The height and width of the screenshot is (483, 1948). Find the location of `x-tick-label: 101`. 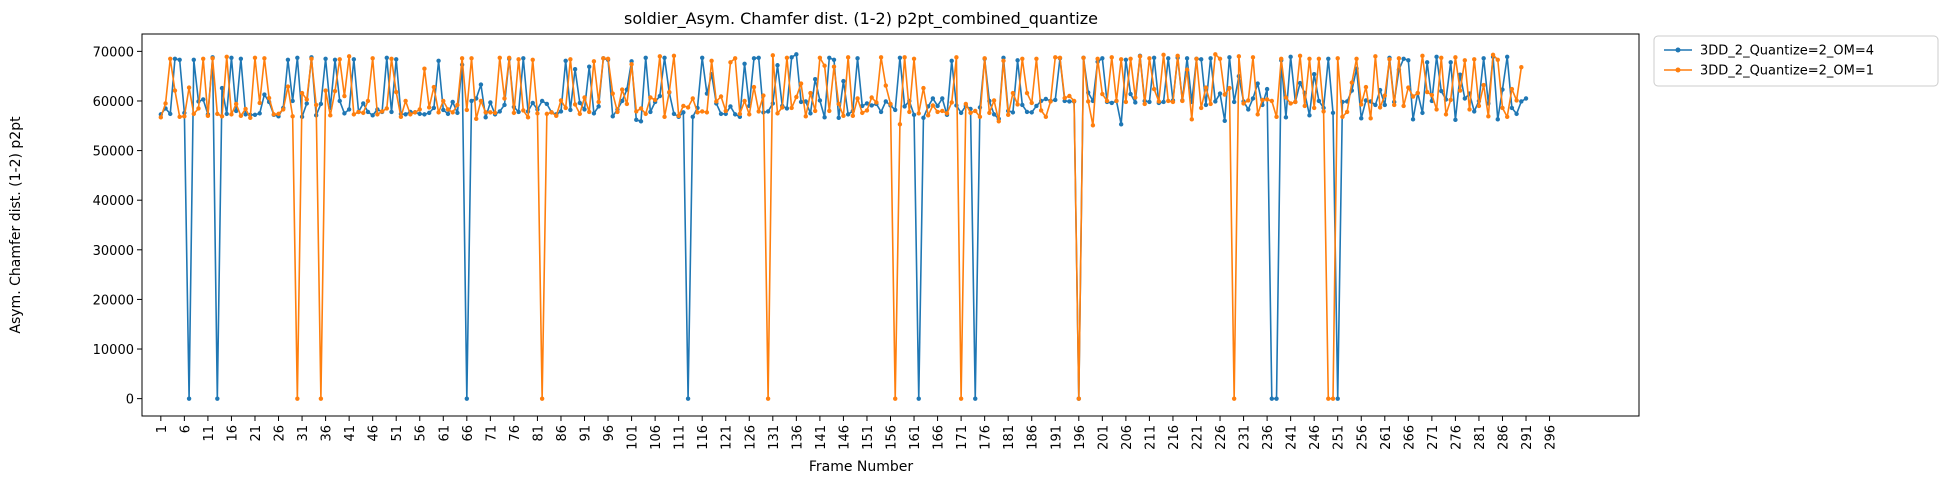

x-tick-label: 101 is located at coordinates (633, 437).